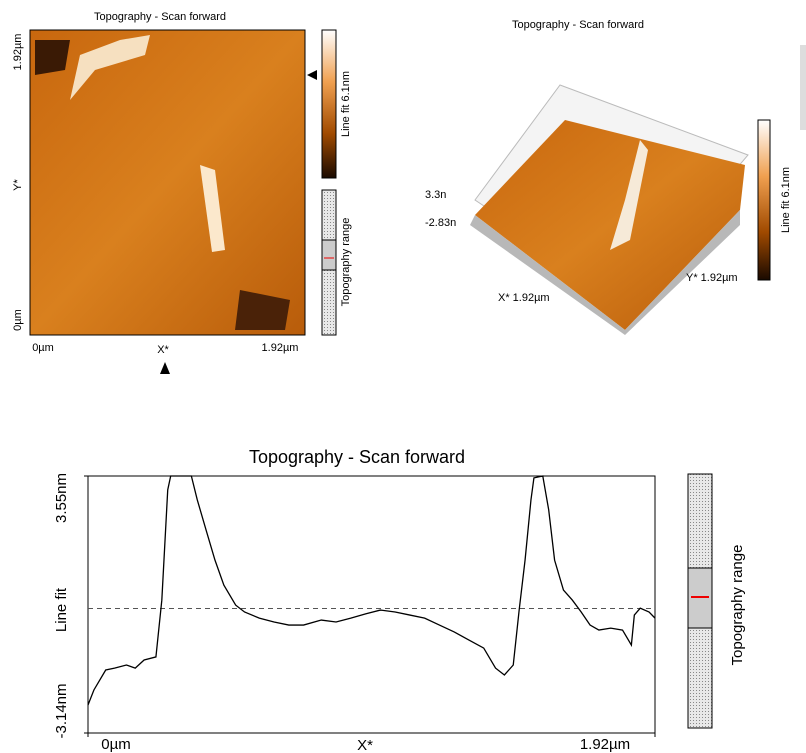 The width and height of the screenshot is (806, 753). What do you see at coordinates (167, 182) in the screenshot?
I see `topography-image` at bounding box center [167, 182].